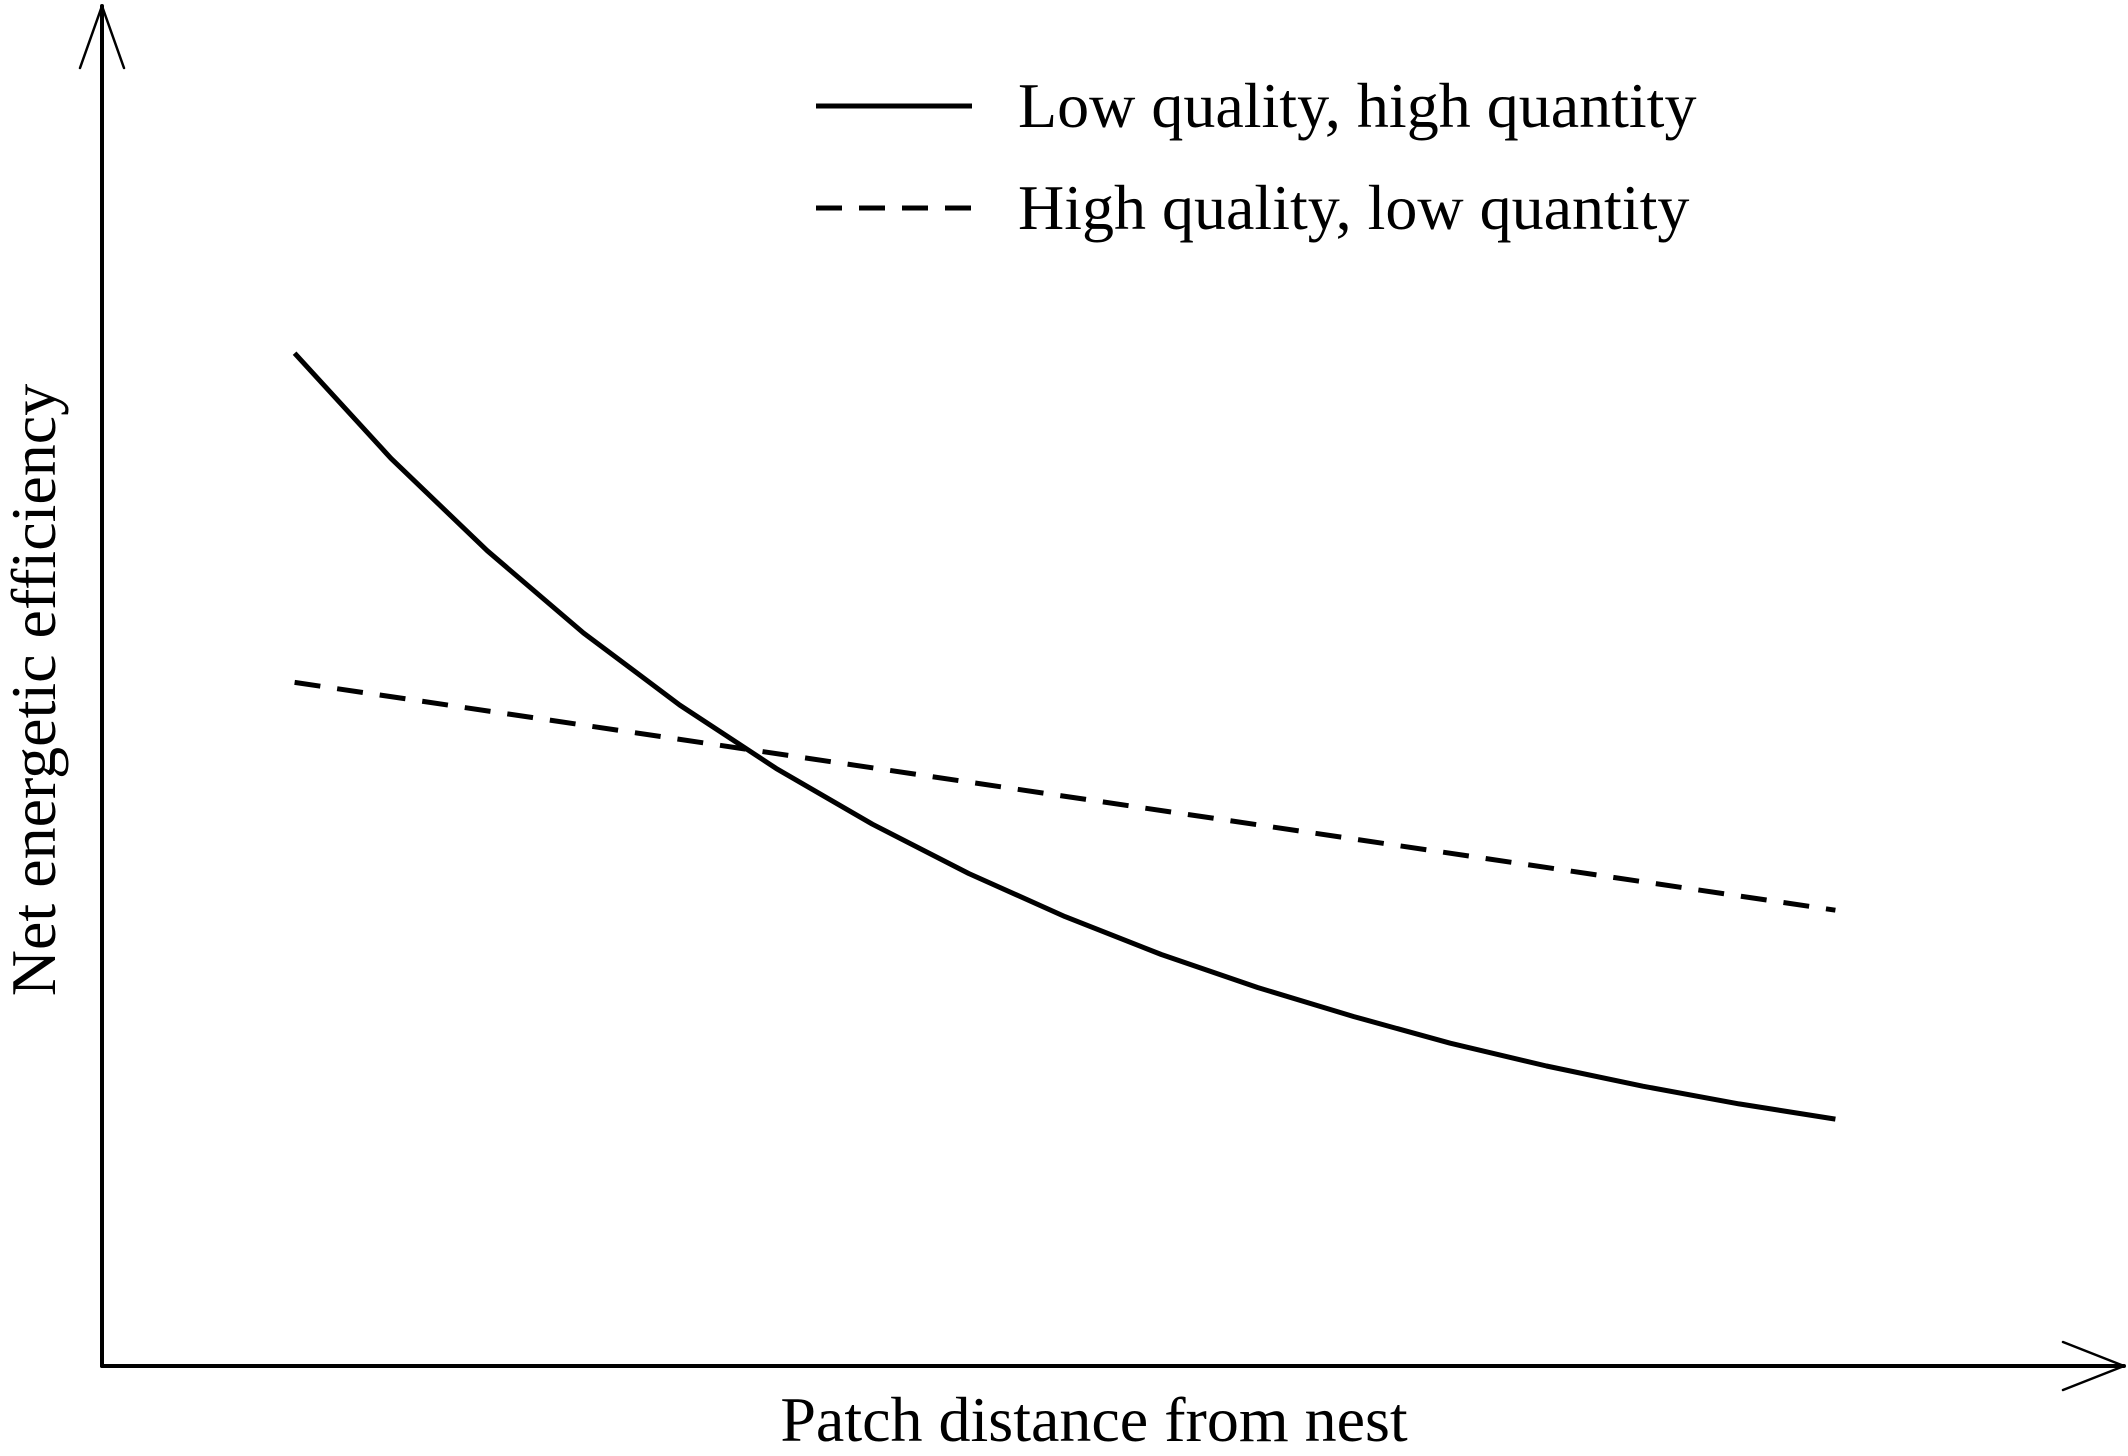  I want to click on series-line-high-quality-low-quantity, so click(1065, 796).